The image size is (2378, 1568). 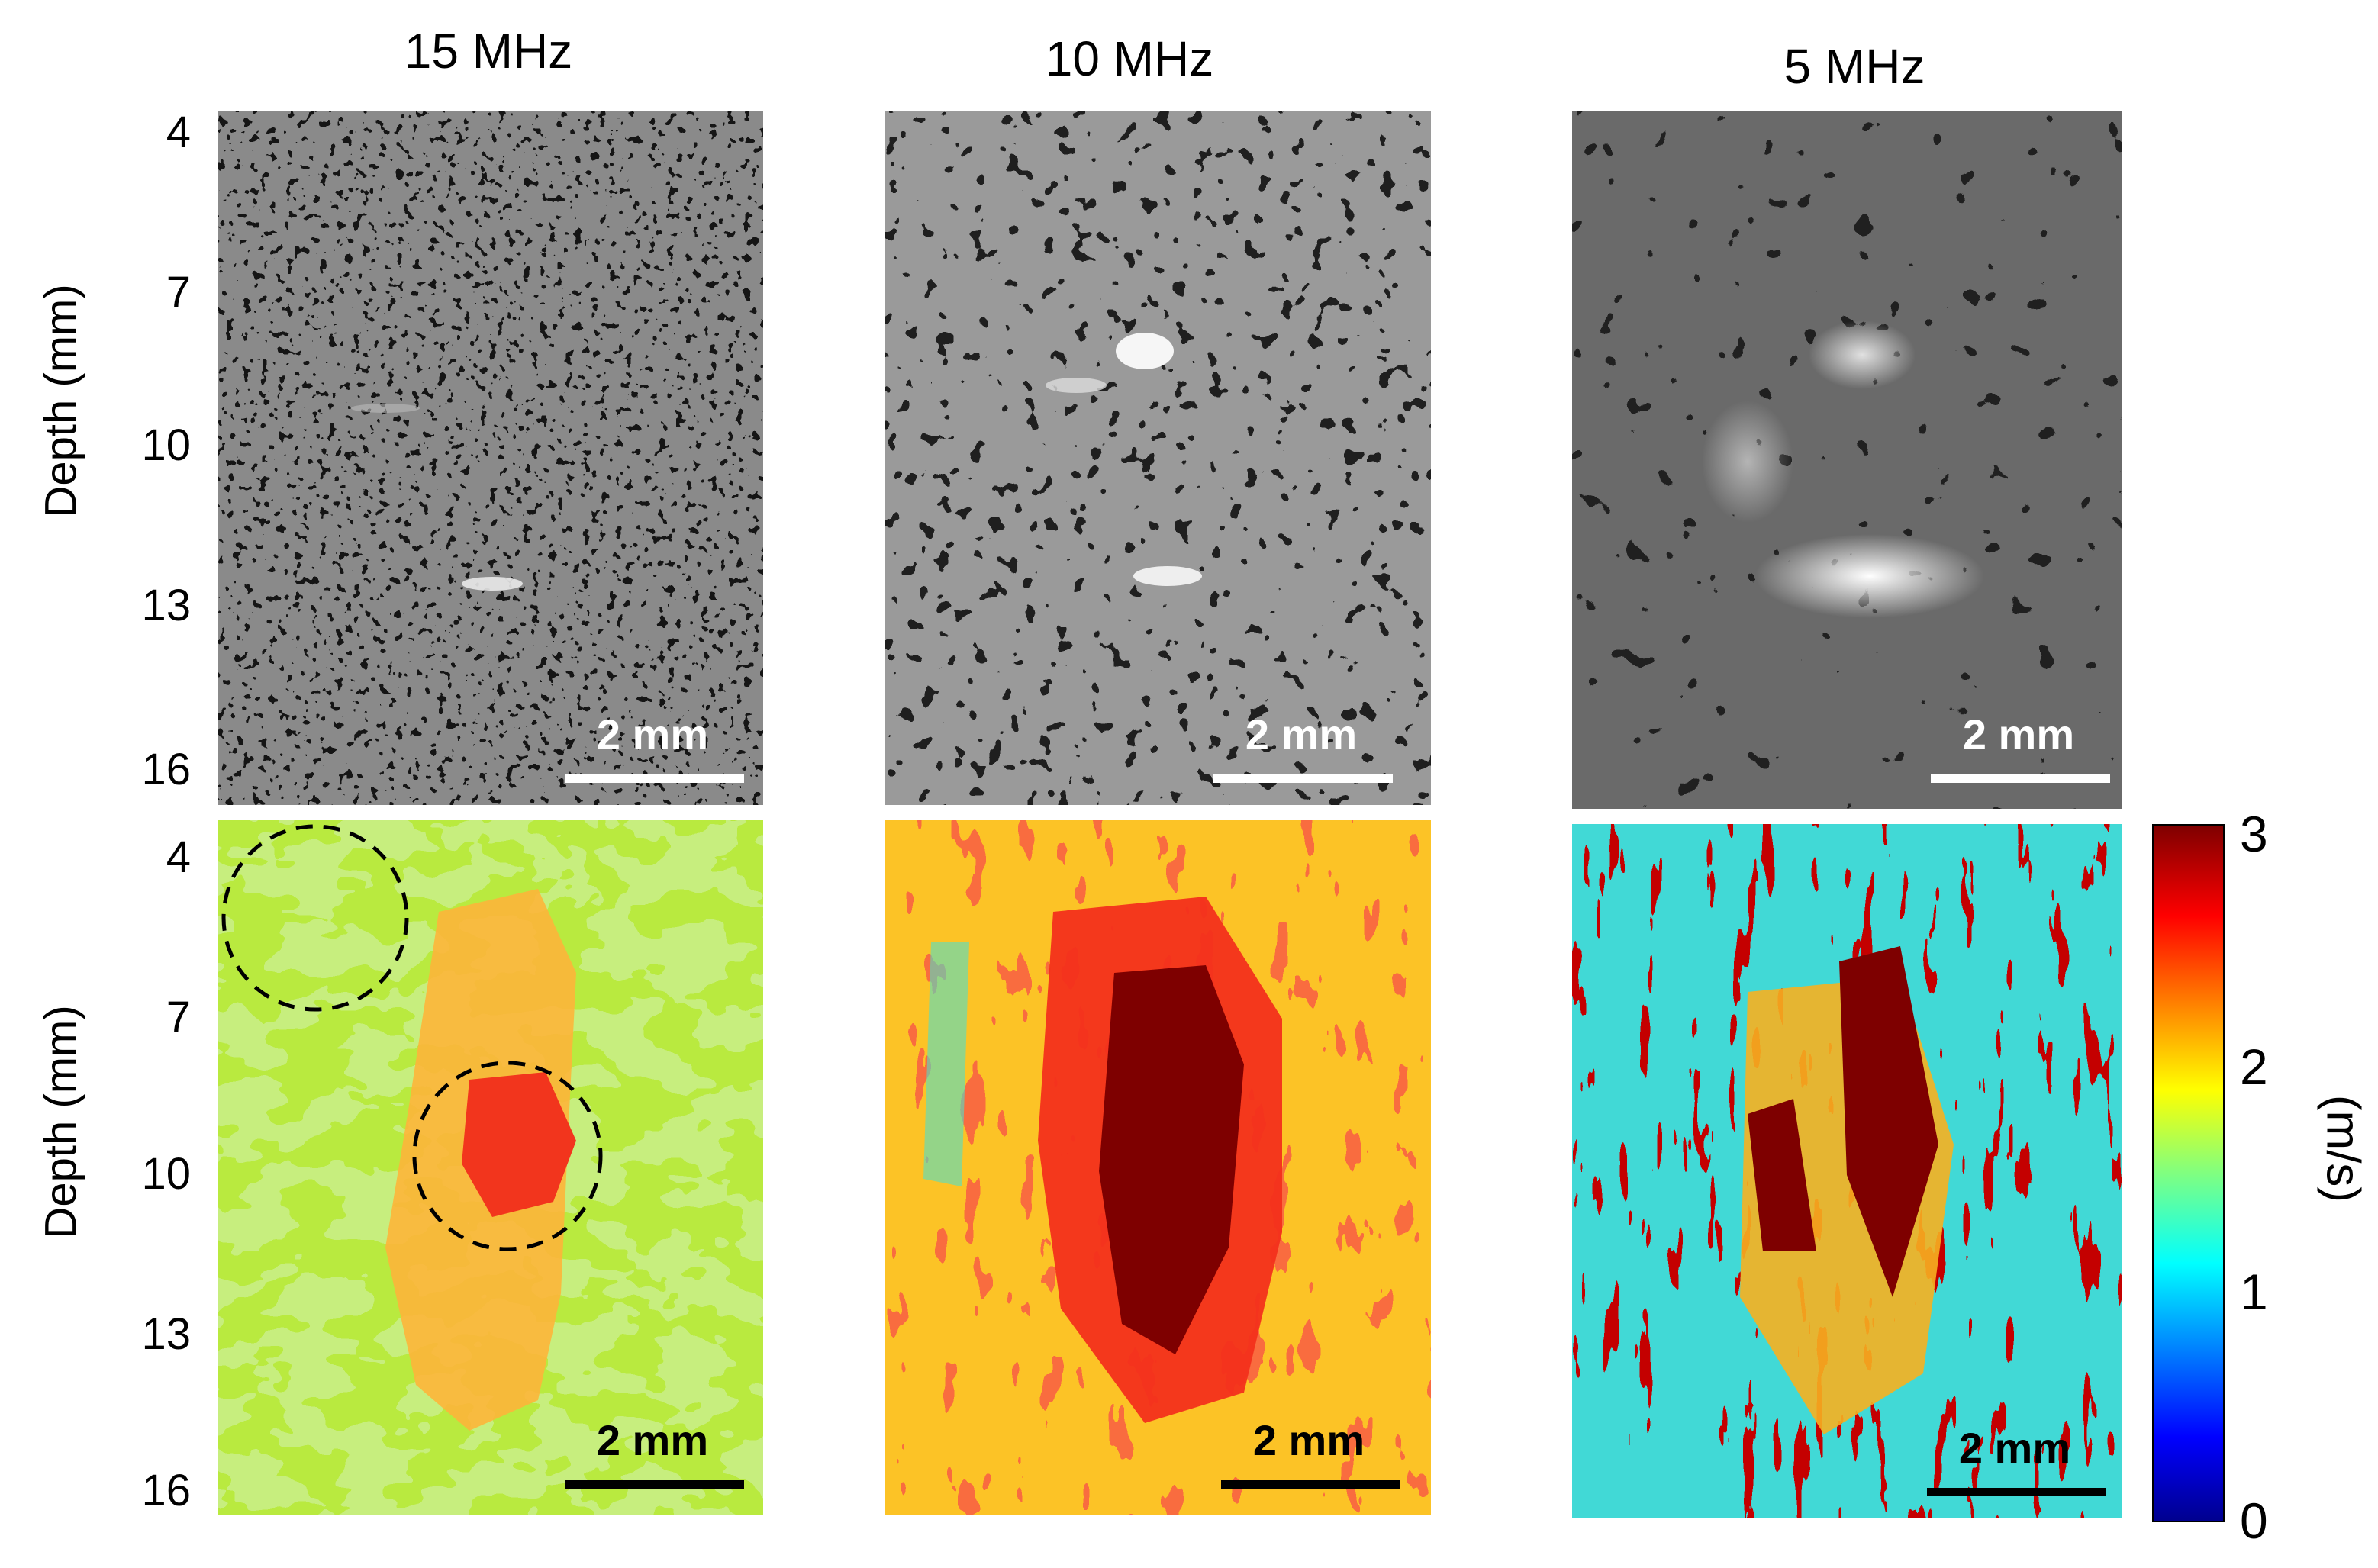 I want to click on shear-wave-map-5mhz, so click(x=1847, y=1171).